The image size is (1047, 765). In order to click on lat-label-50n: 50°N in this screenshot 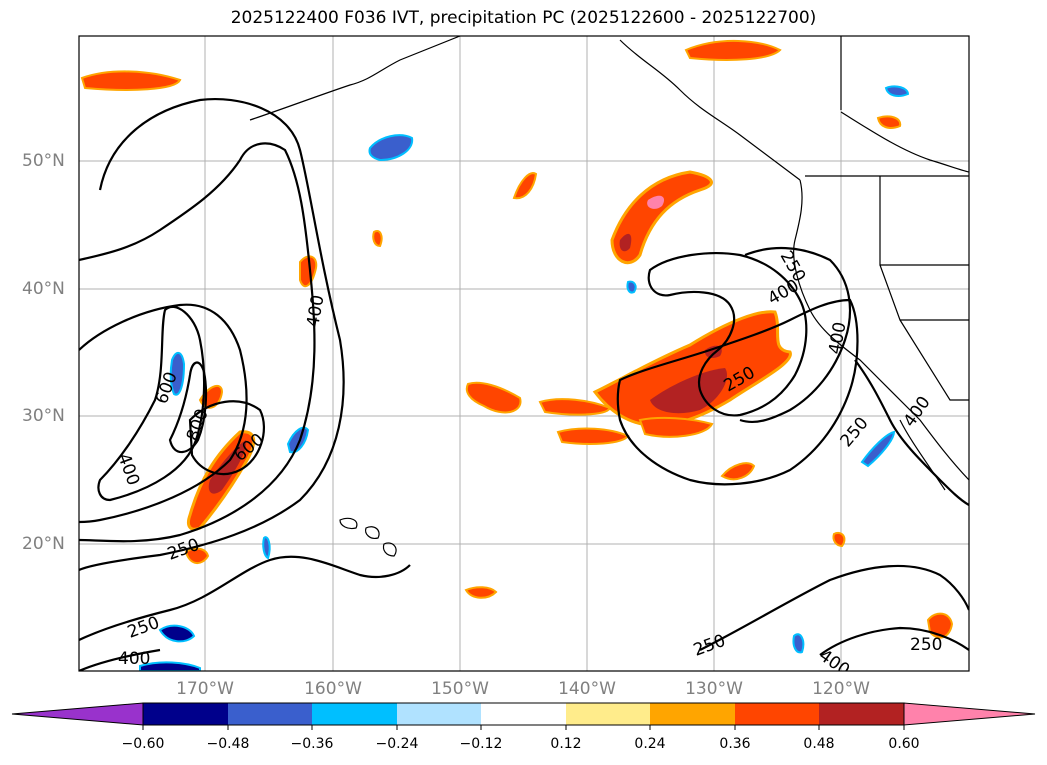, I will do `click(43, 161)`.